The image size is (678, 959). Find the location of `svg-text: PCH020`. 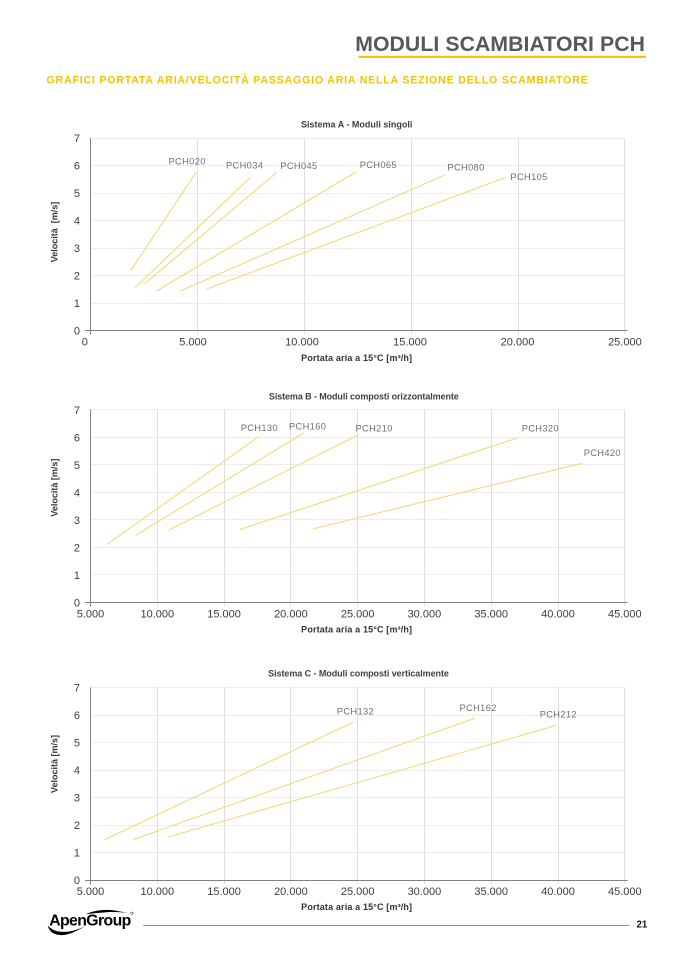

svg-text: PCH020 is located at coordinates (187, 162).